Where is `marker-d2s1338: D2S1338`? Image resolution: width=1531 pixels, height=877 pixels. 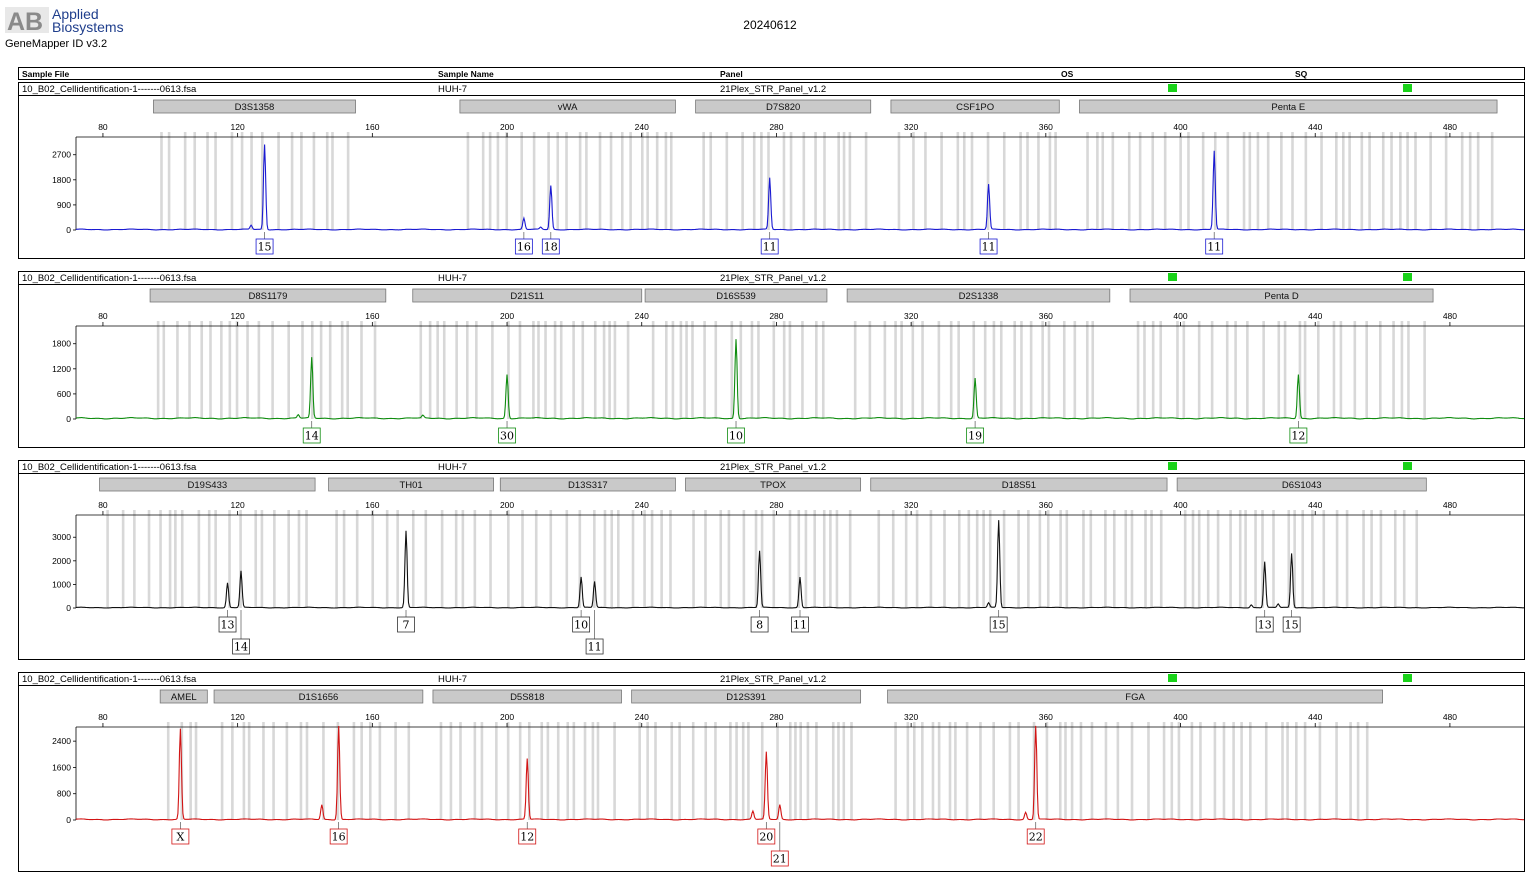 marker-d2s1338: D2S1338 is located at coordinates (978, 295).